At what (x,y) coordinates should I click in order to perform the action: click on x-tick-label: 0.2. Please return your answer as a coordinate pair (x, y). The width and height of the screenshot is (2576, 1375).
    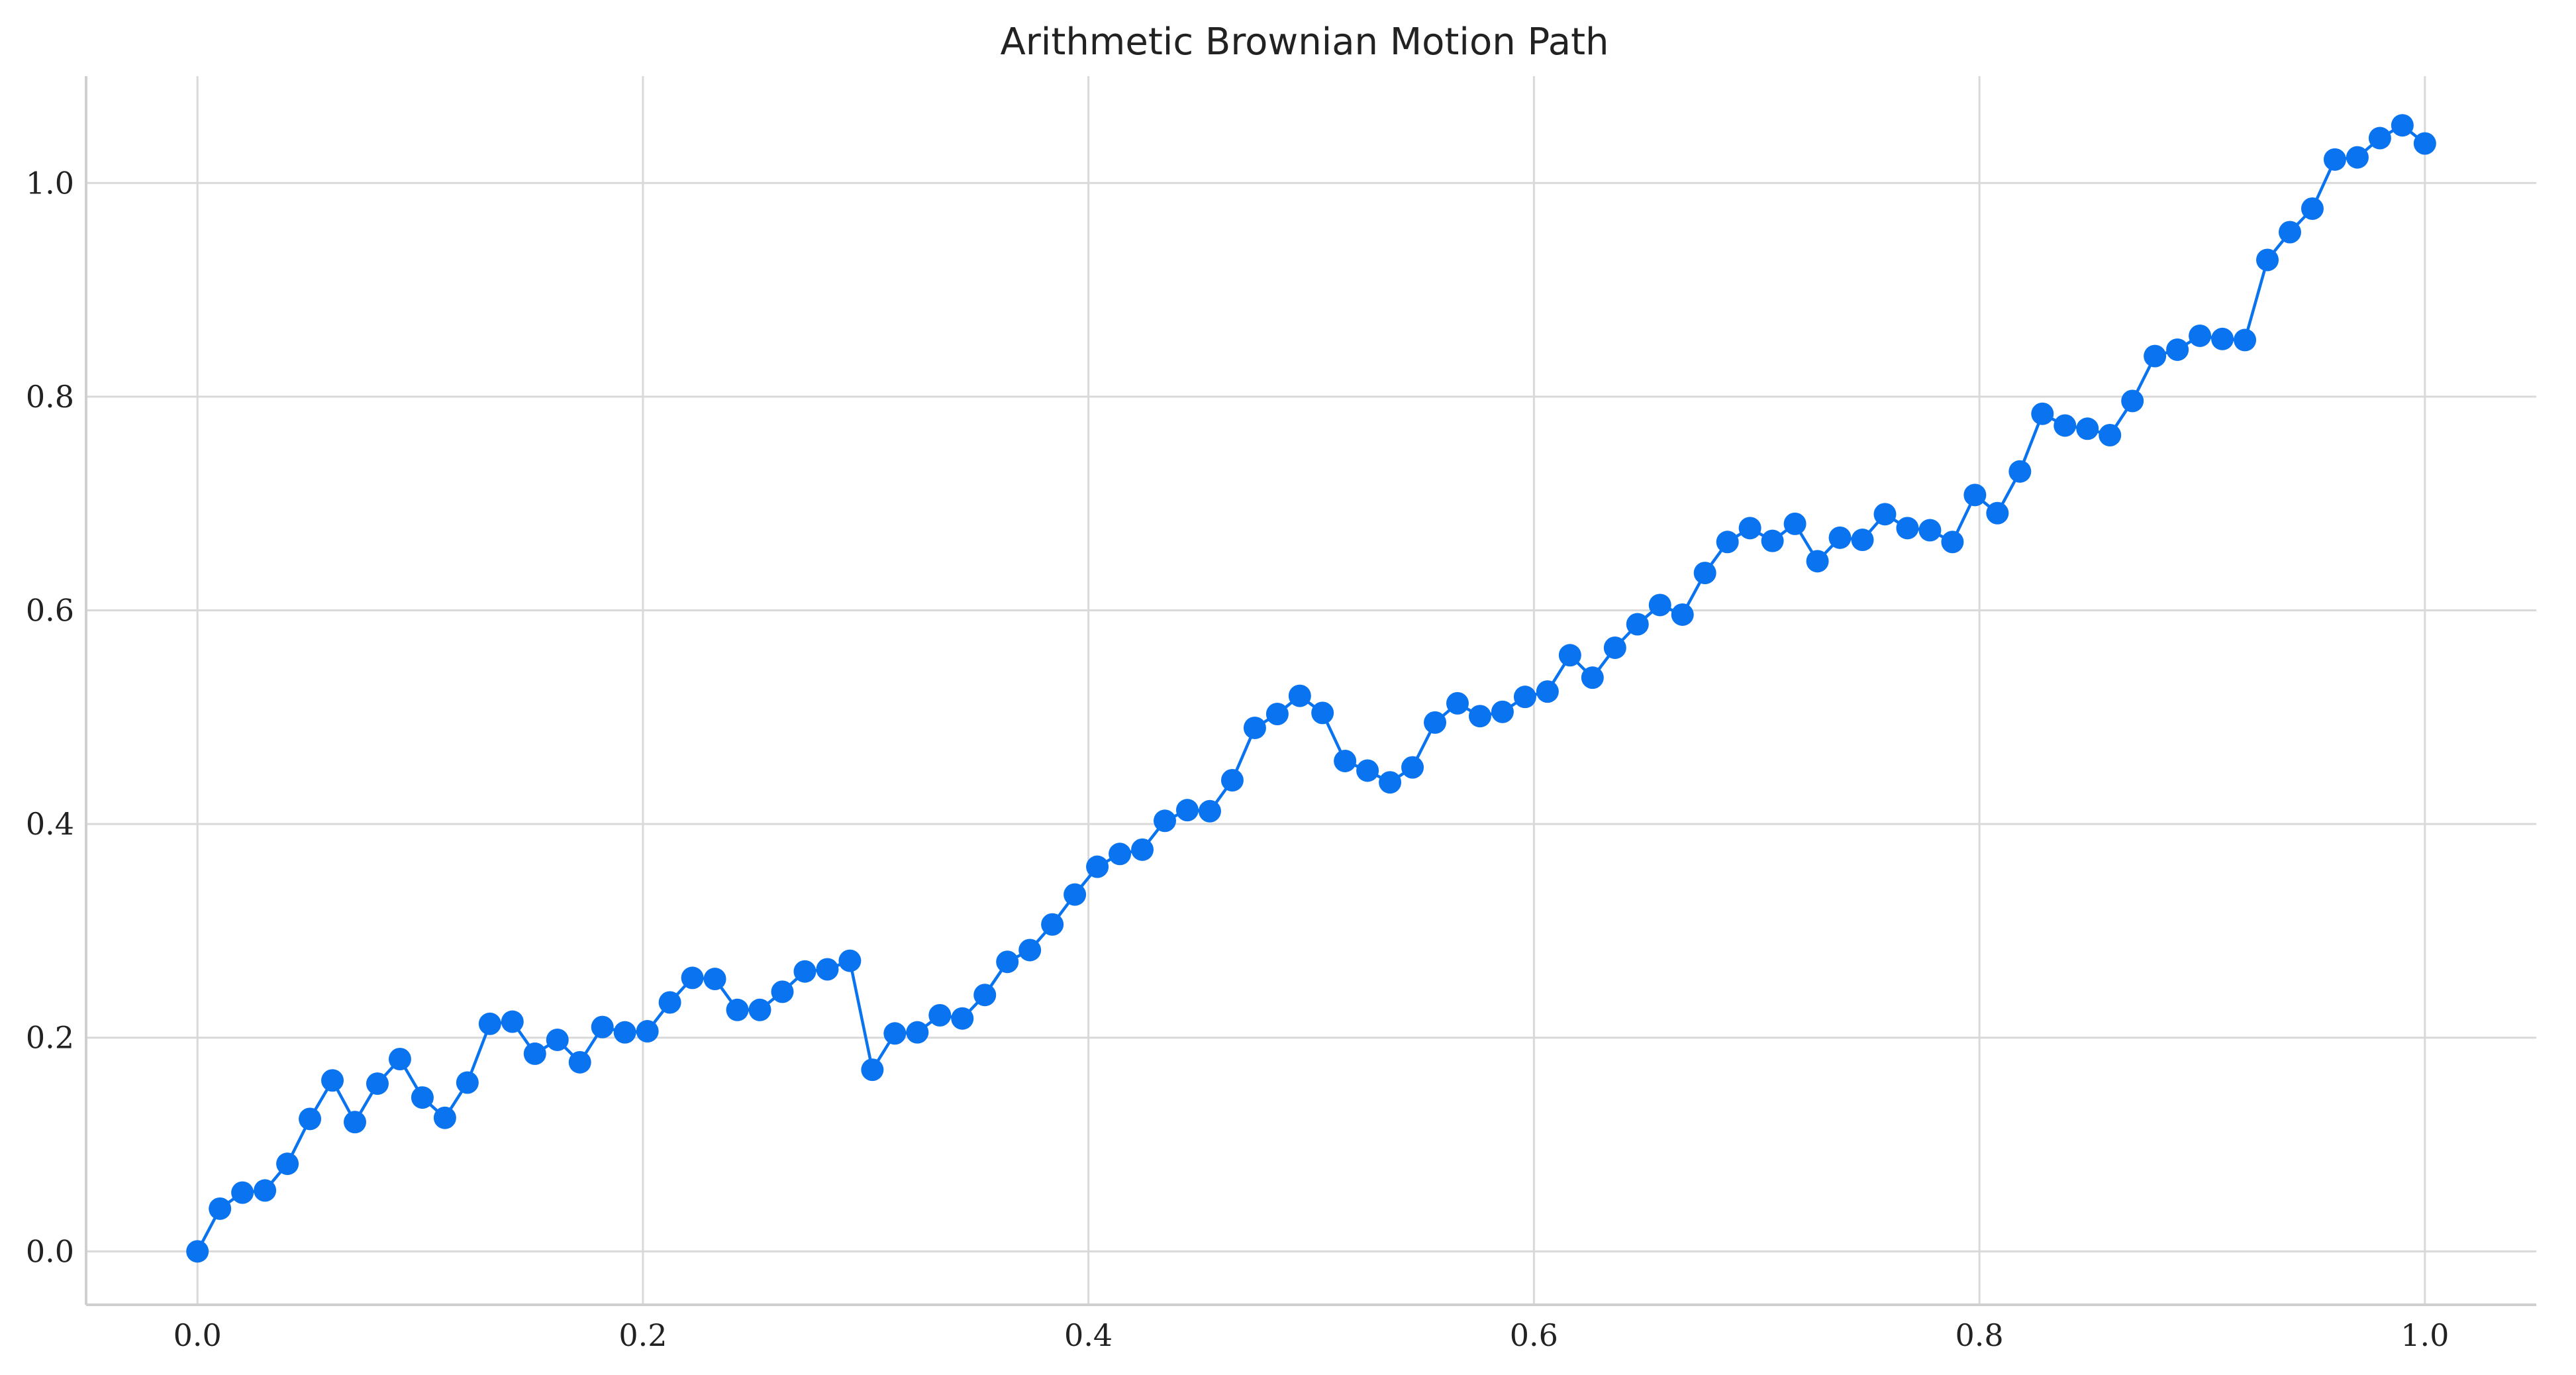
    Looking at the image, I should click on (643, 1335).